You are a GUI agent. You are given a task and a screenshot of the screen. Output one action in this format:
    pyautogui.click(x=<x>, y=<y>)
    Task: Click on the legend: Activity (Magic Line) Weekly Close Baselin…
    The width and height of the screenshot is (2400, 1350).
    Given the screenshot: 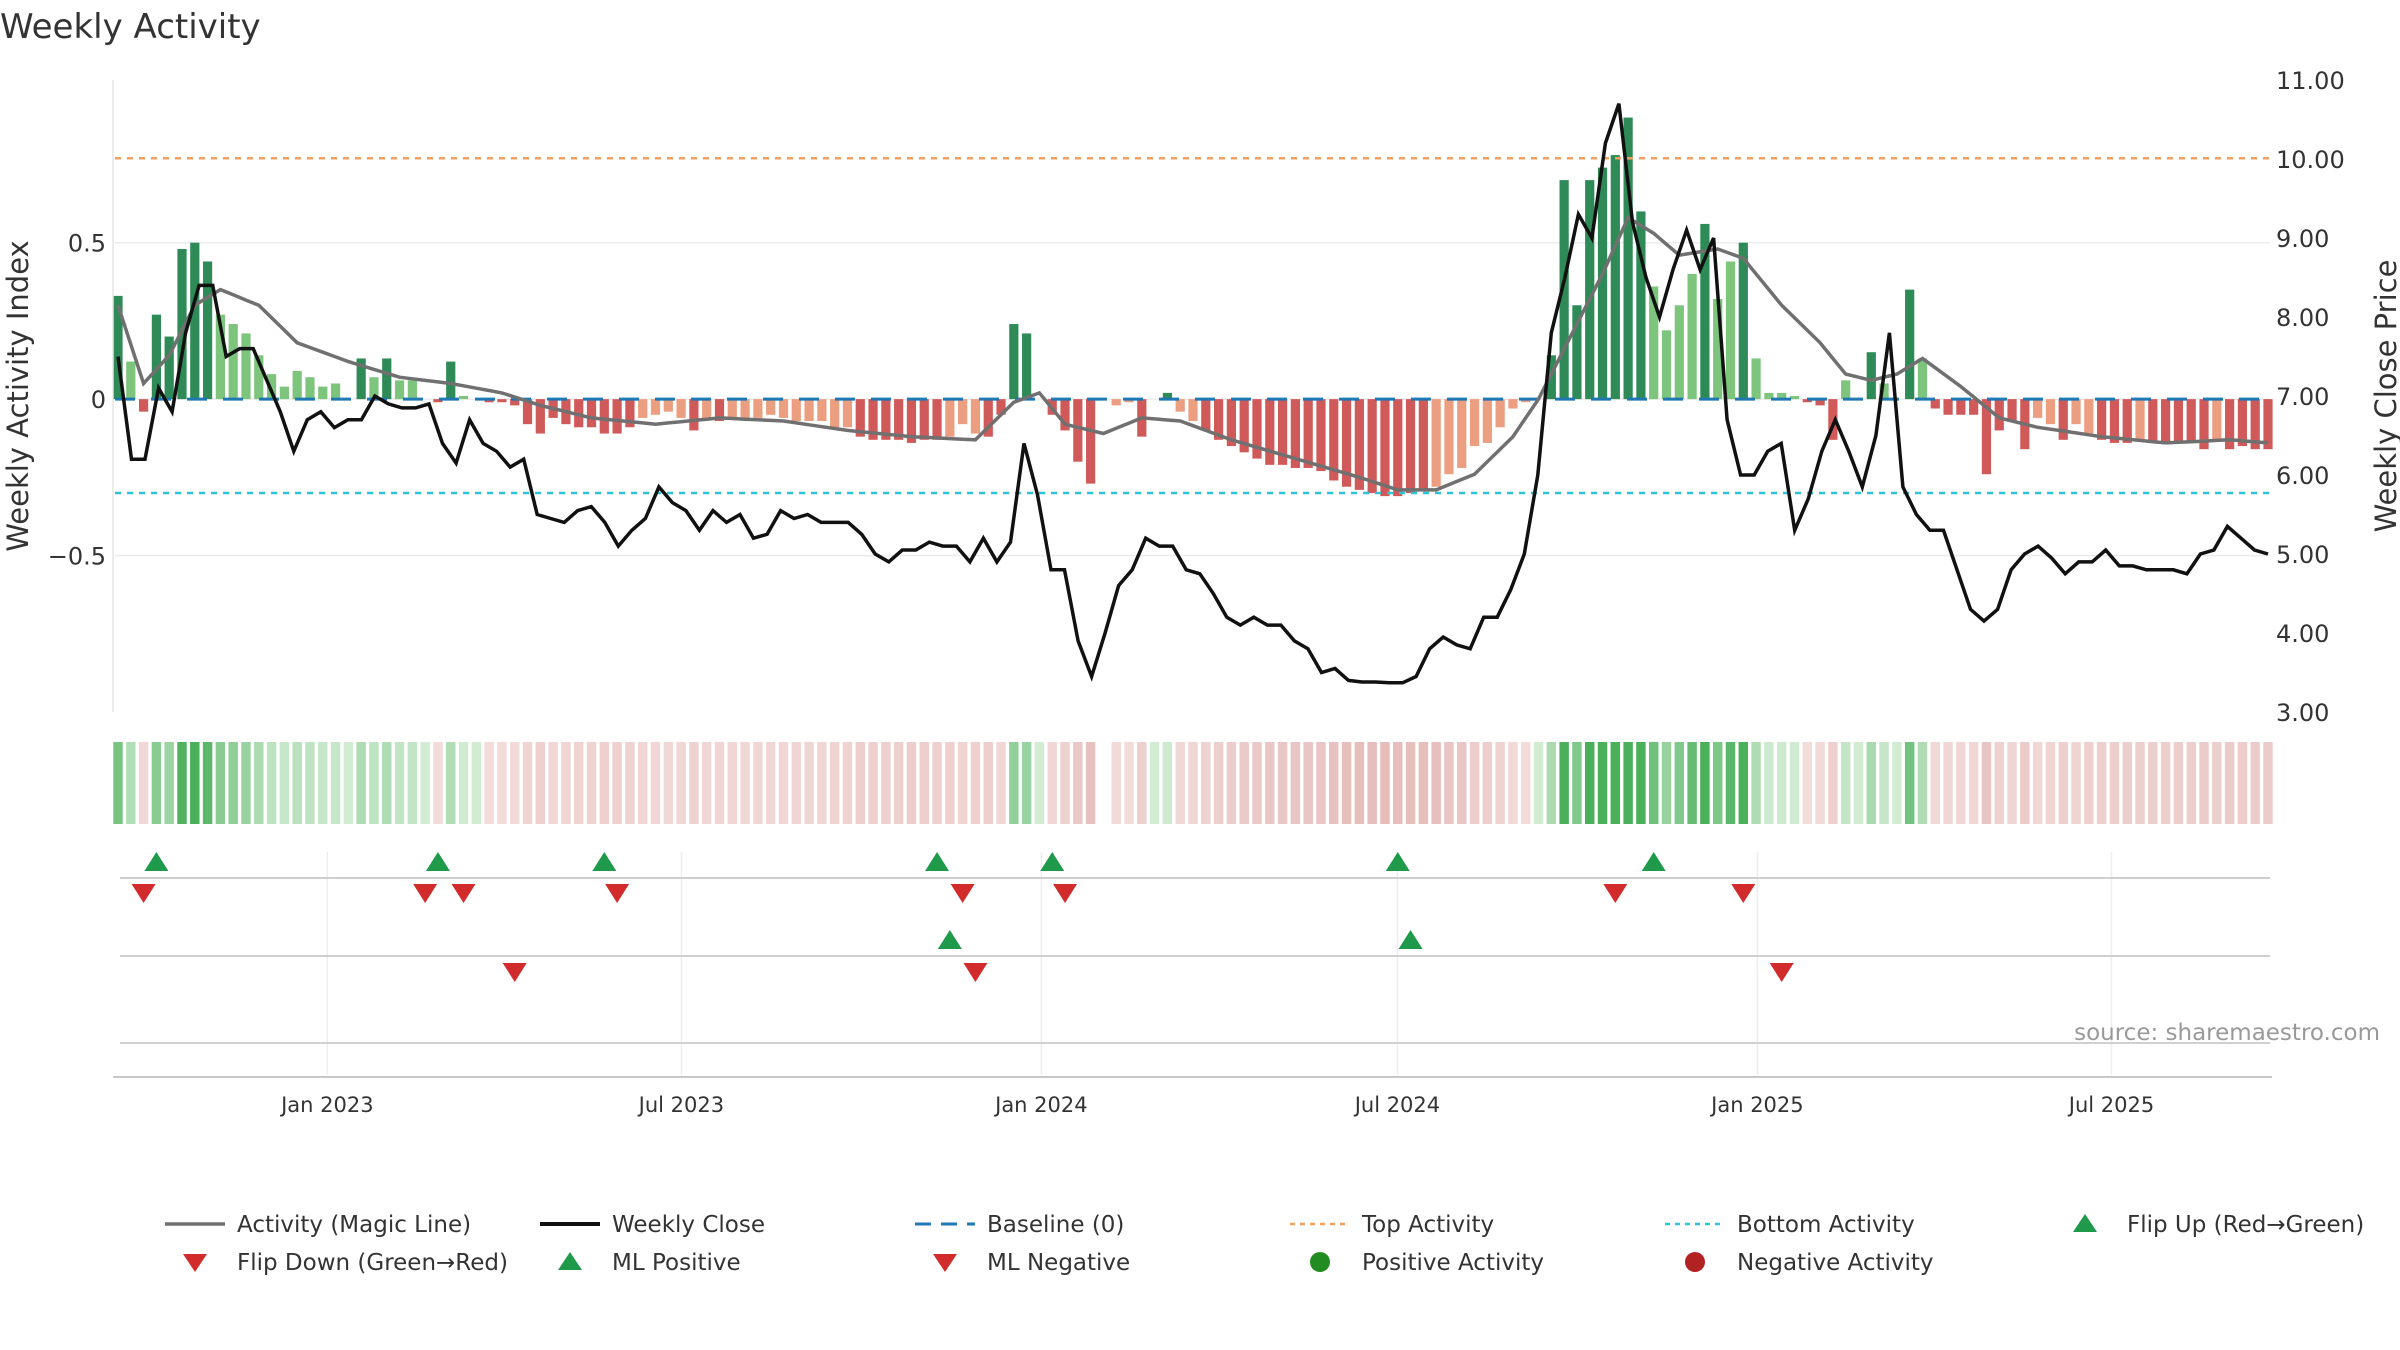 What is the action you would take?
    pyautogui.click(x=1264, y=1244)
    